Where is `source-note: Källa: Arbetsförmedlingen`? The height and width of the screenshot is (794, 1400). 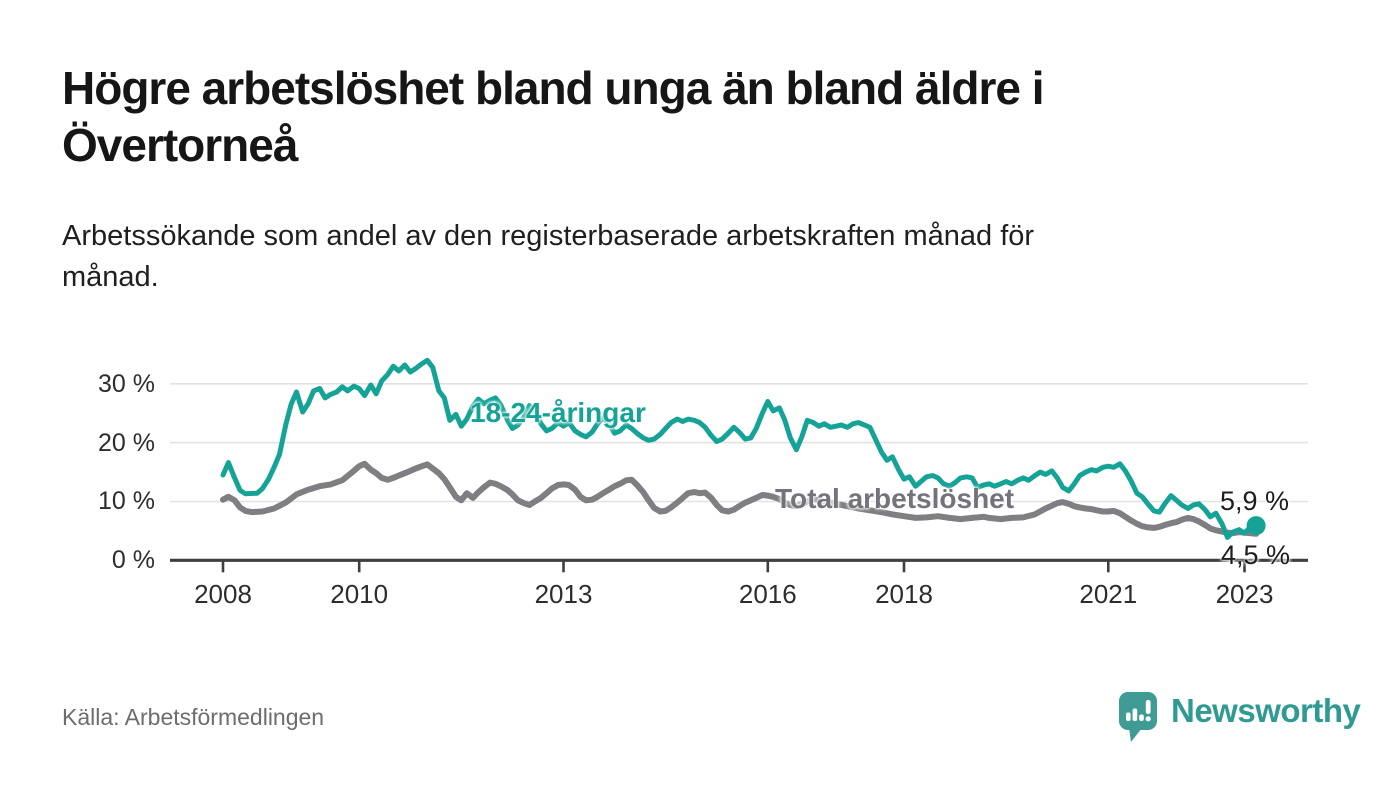
source-note: Källa: Arbetsförmedlingen is located at coordinates (193, 717).